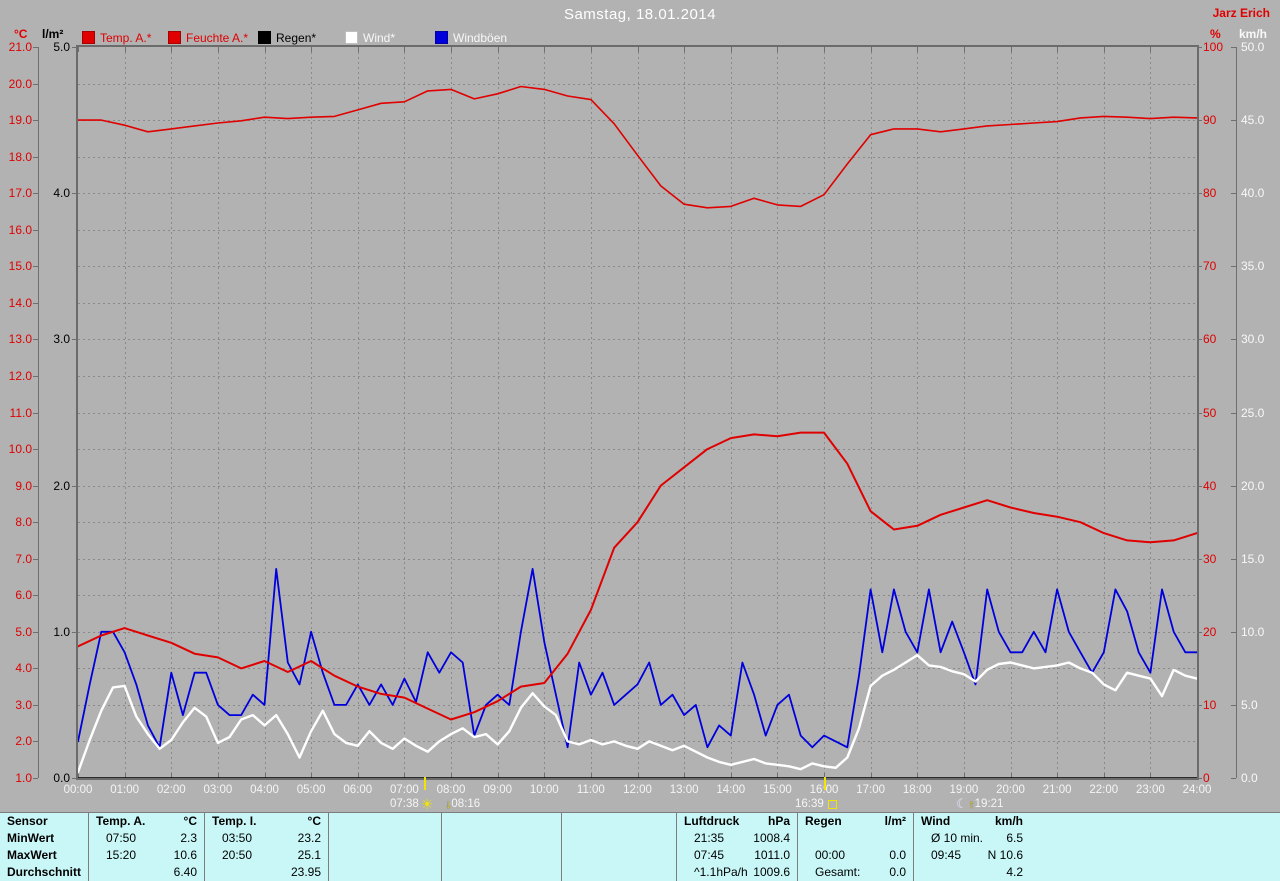  What do you see at coordinates (188, 838) in the screenshot?
I see `table-cell: 2.3` at bounding box center [188, 838].